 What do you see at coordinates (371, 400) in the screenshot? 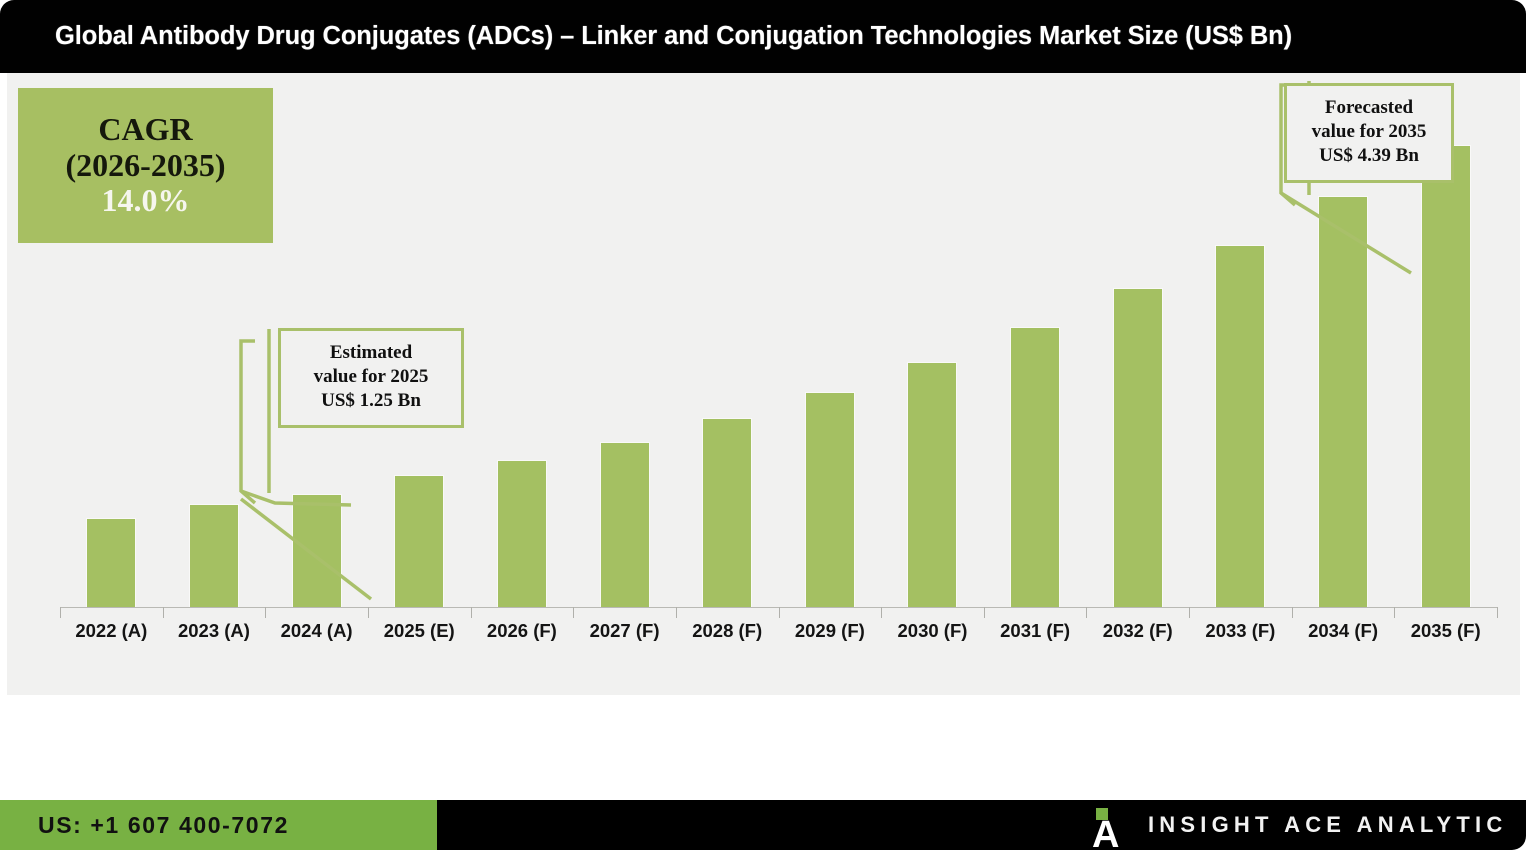
I see `annotation-estimated-line3: US$ 1.25 Bn` at bounding box center [371, 400].